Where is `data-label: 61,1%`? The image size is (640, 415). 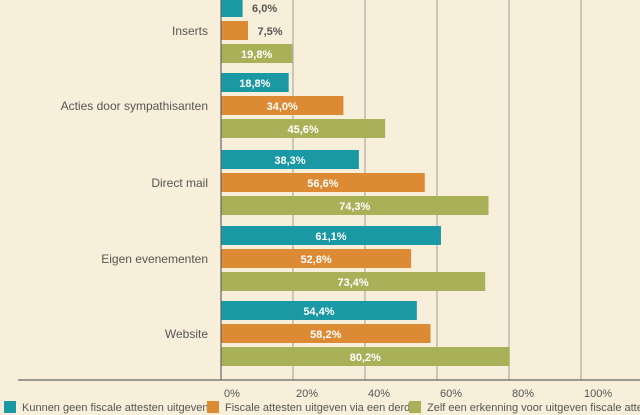
data-label: 61,1% is located at coordinates (330, 237).